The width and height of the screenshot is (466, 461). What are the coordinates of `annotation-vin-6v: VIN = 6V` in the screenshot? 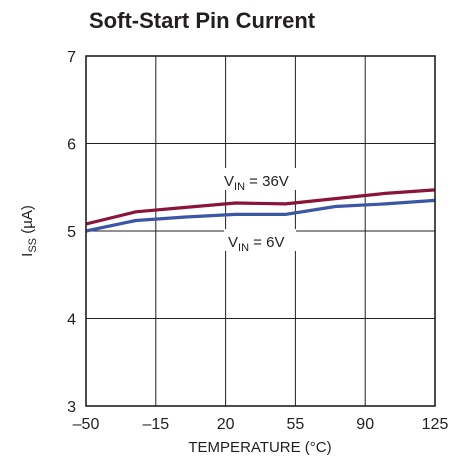 It's located at (260, 241).